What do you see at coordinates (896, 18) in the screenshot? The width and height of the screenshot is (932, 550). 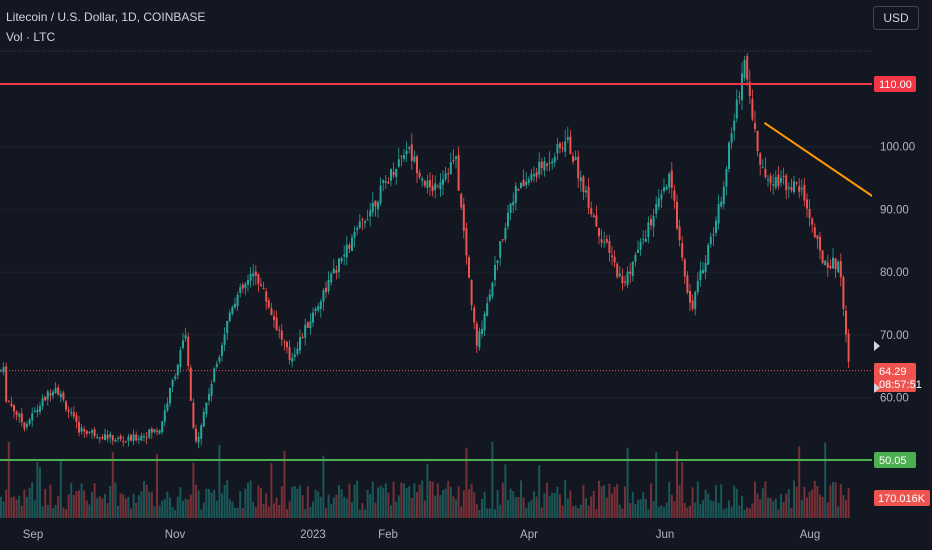 I see `currency-button: USD` at bounding box center [896, 18].